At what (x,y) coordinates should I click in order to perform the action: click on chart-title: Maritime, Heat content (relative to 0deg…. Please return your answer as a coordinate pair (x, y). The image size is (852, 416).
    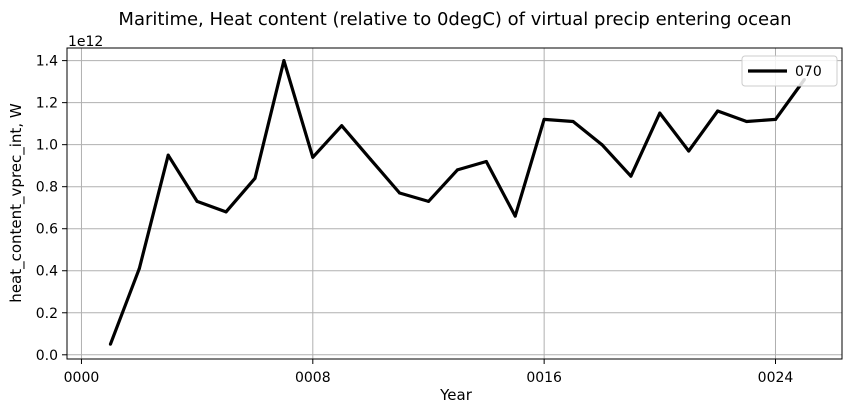
    Looking at the image, I should click on (454, 19).